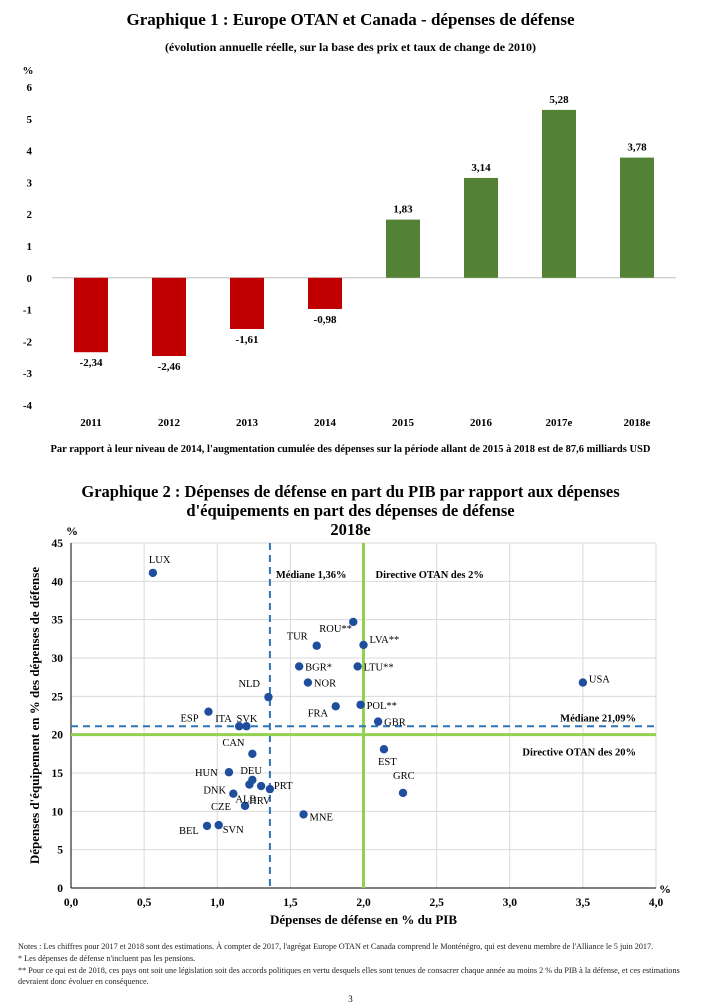  What do you see at coordinates (379, 667) in the screenshot?
I see `point-label: LTU**` at bounding box center [379, 667].